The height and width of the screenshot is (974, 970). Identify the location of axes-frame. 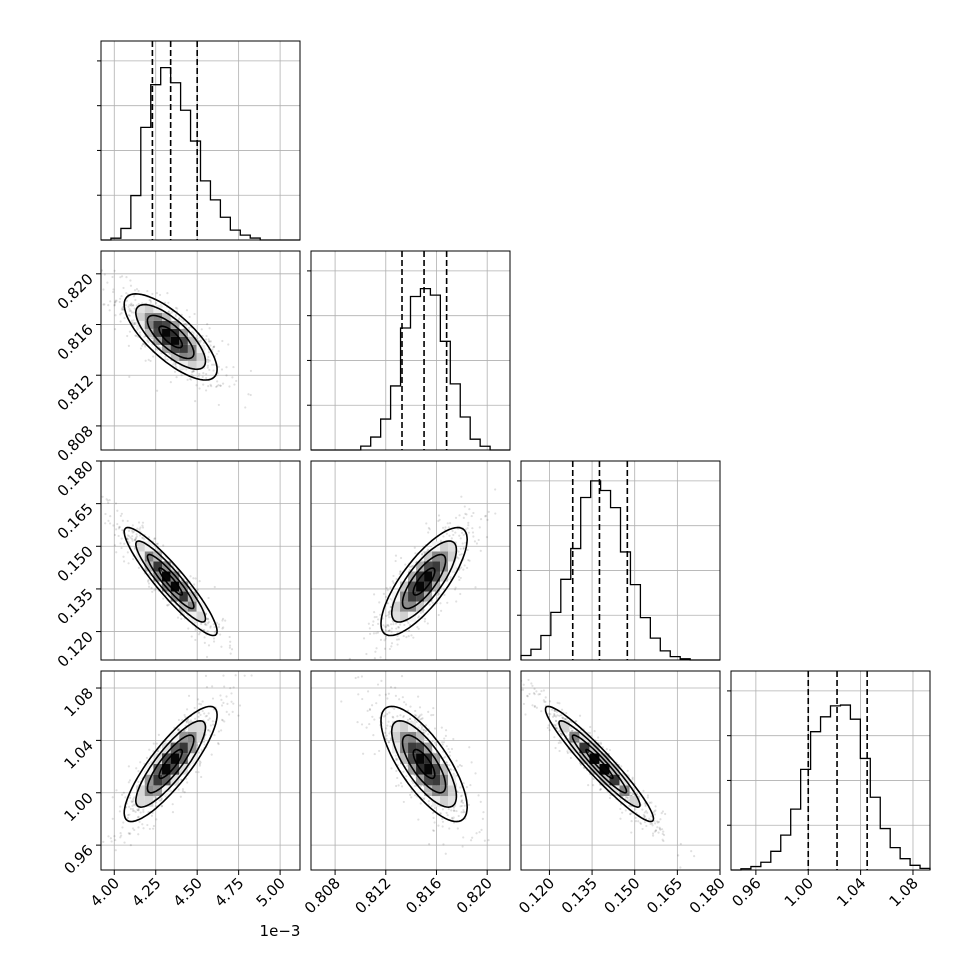
(830, 770).